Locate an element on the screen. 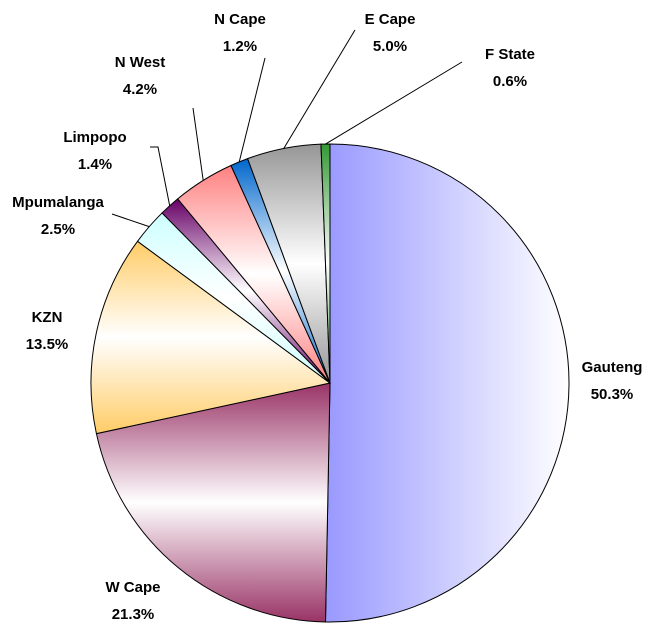  slice-value-label: 13.5% is located at coordinates (47, 344).